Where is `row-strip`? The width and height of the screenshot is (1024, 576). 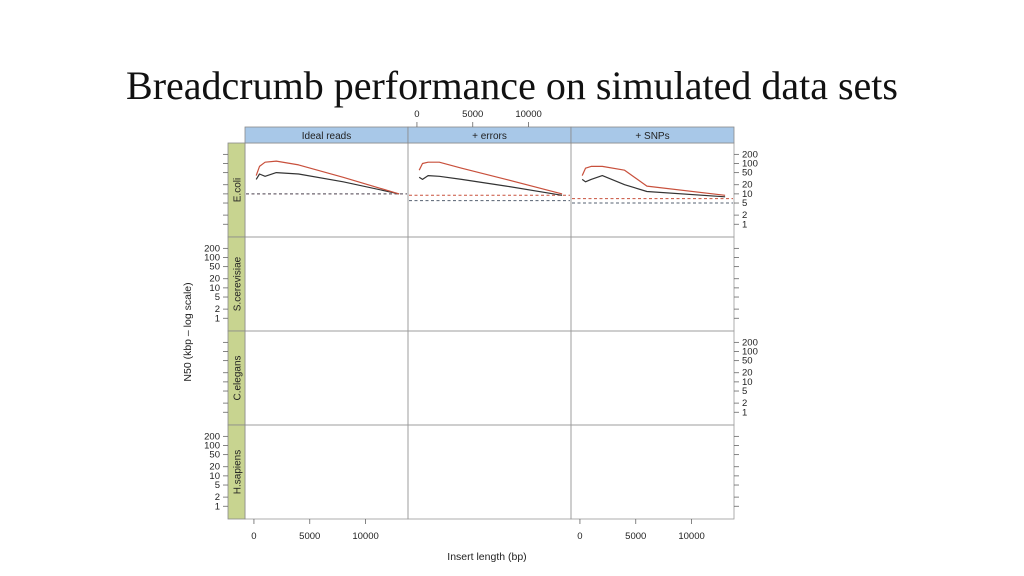 row-strip is located at coordinates (236, 472).